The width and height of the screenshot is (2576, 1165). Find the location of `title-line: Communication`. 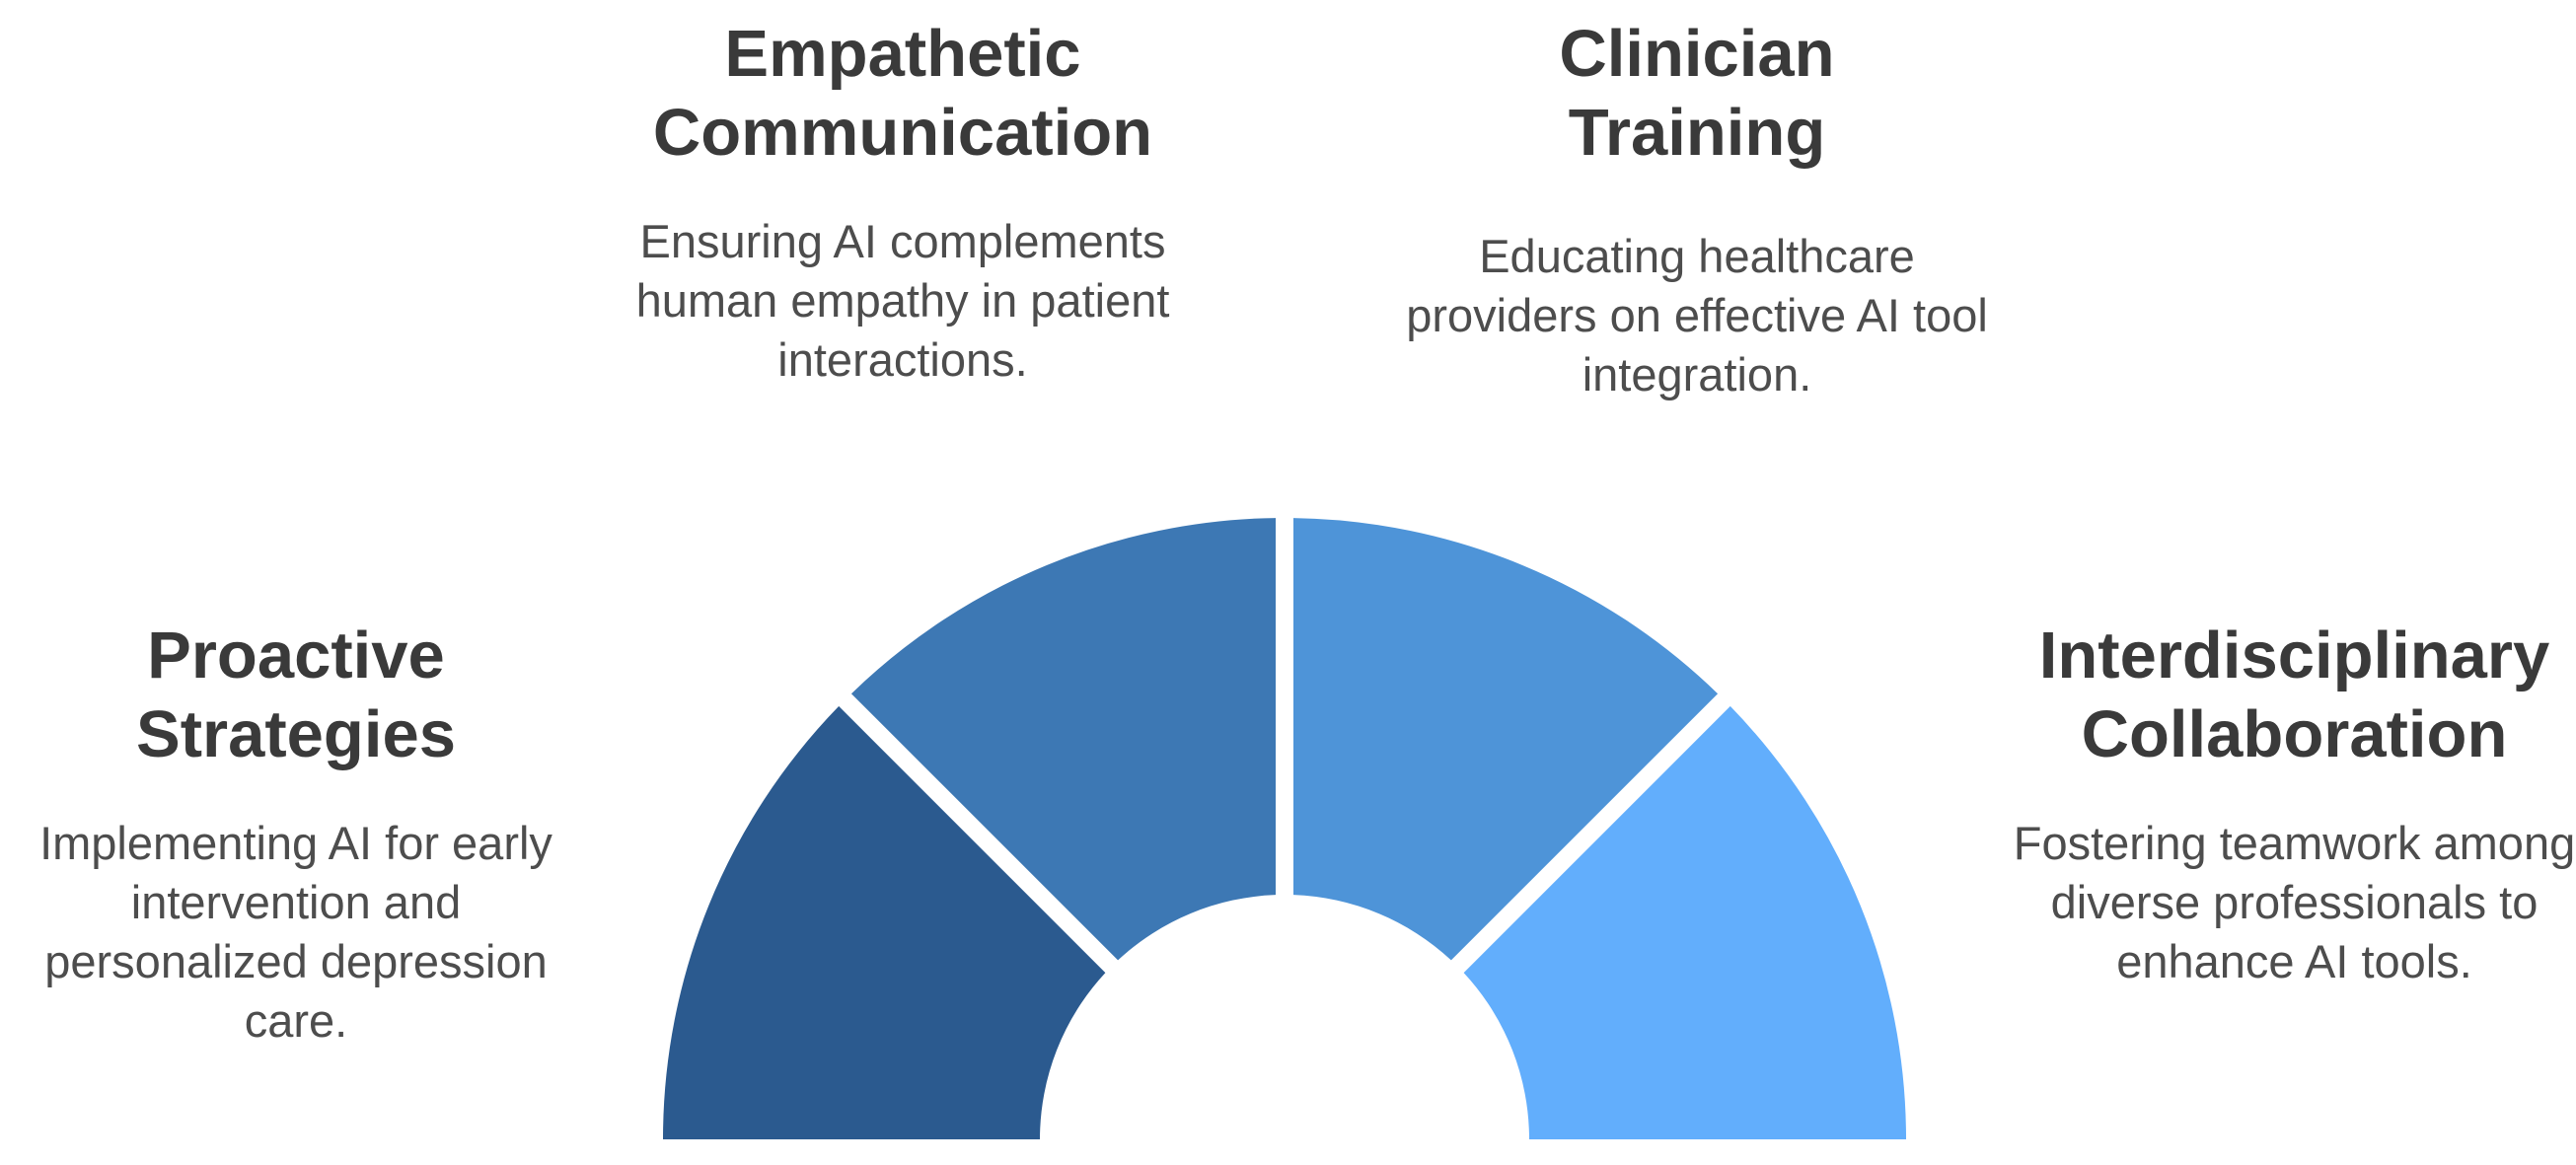

title-line: Communication is located at coordinates (902, 133).